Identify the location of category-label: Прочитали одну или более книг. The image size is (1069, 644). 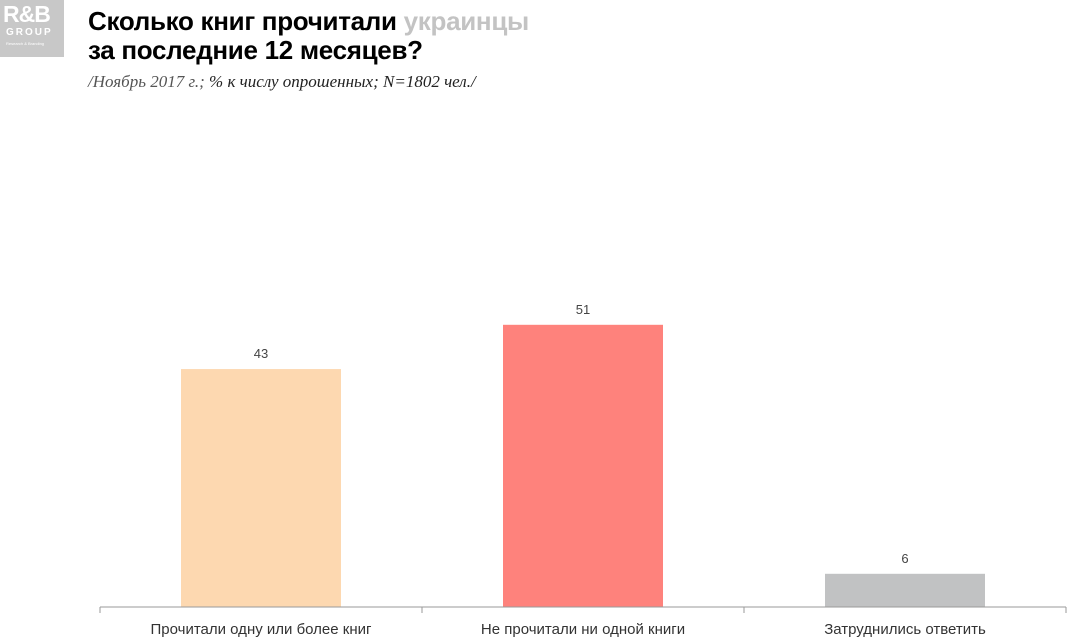
(262, 629).